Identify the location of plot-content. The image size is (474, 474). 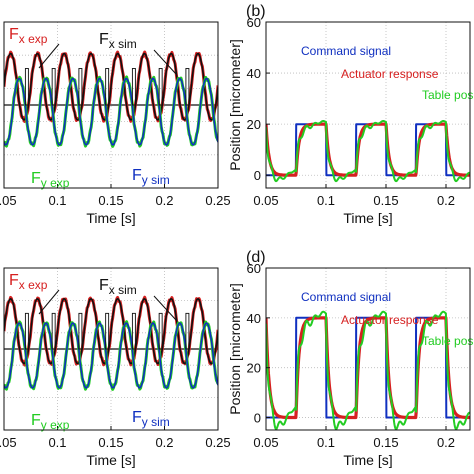
(368, 349).